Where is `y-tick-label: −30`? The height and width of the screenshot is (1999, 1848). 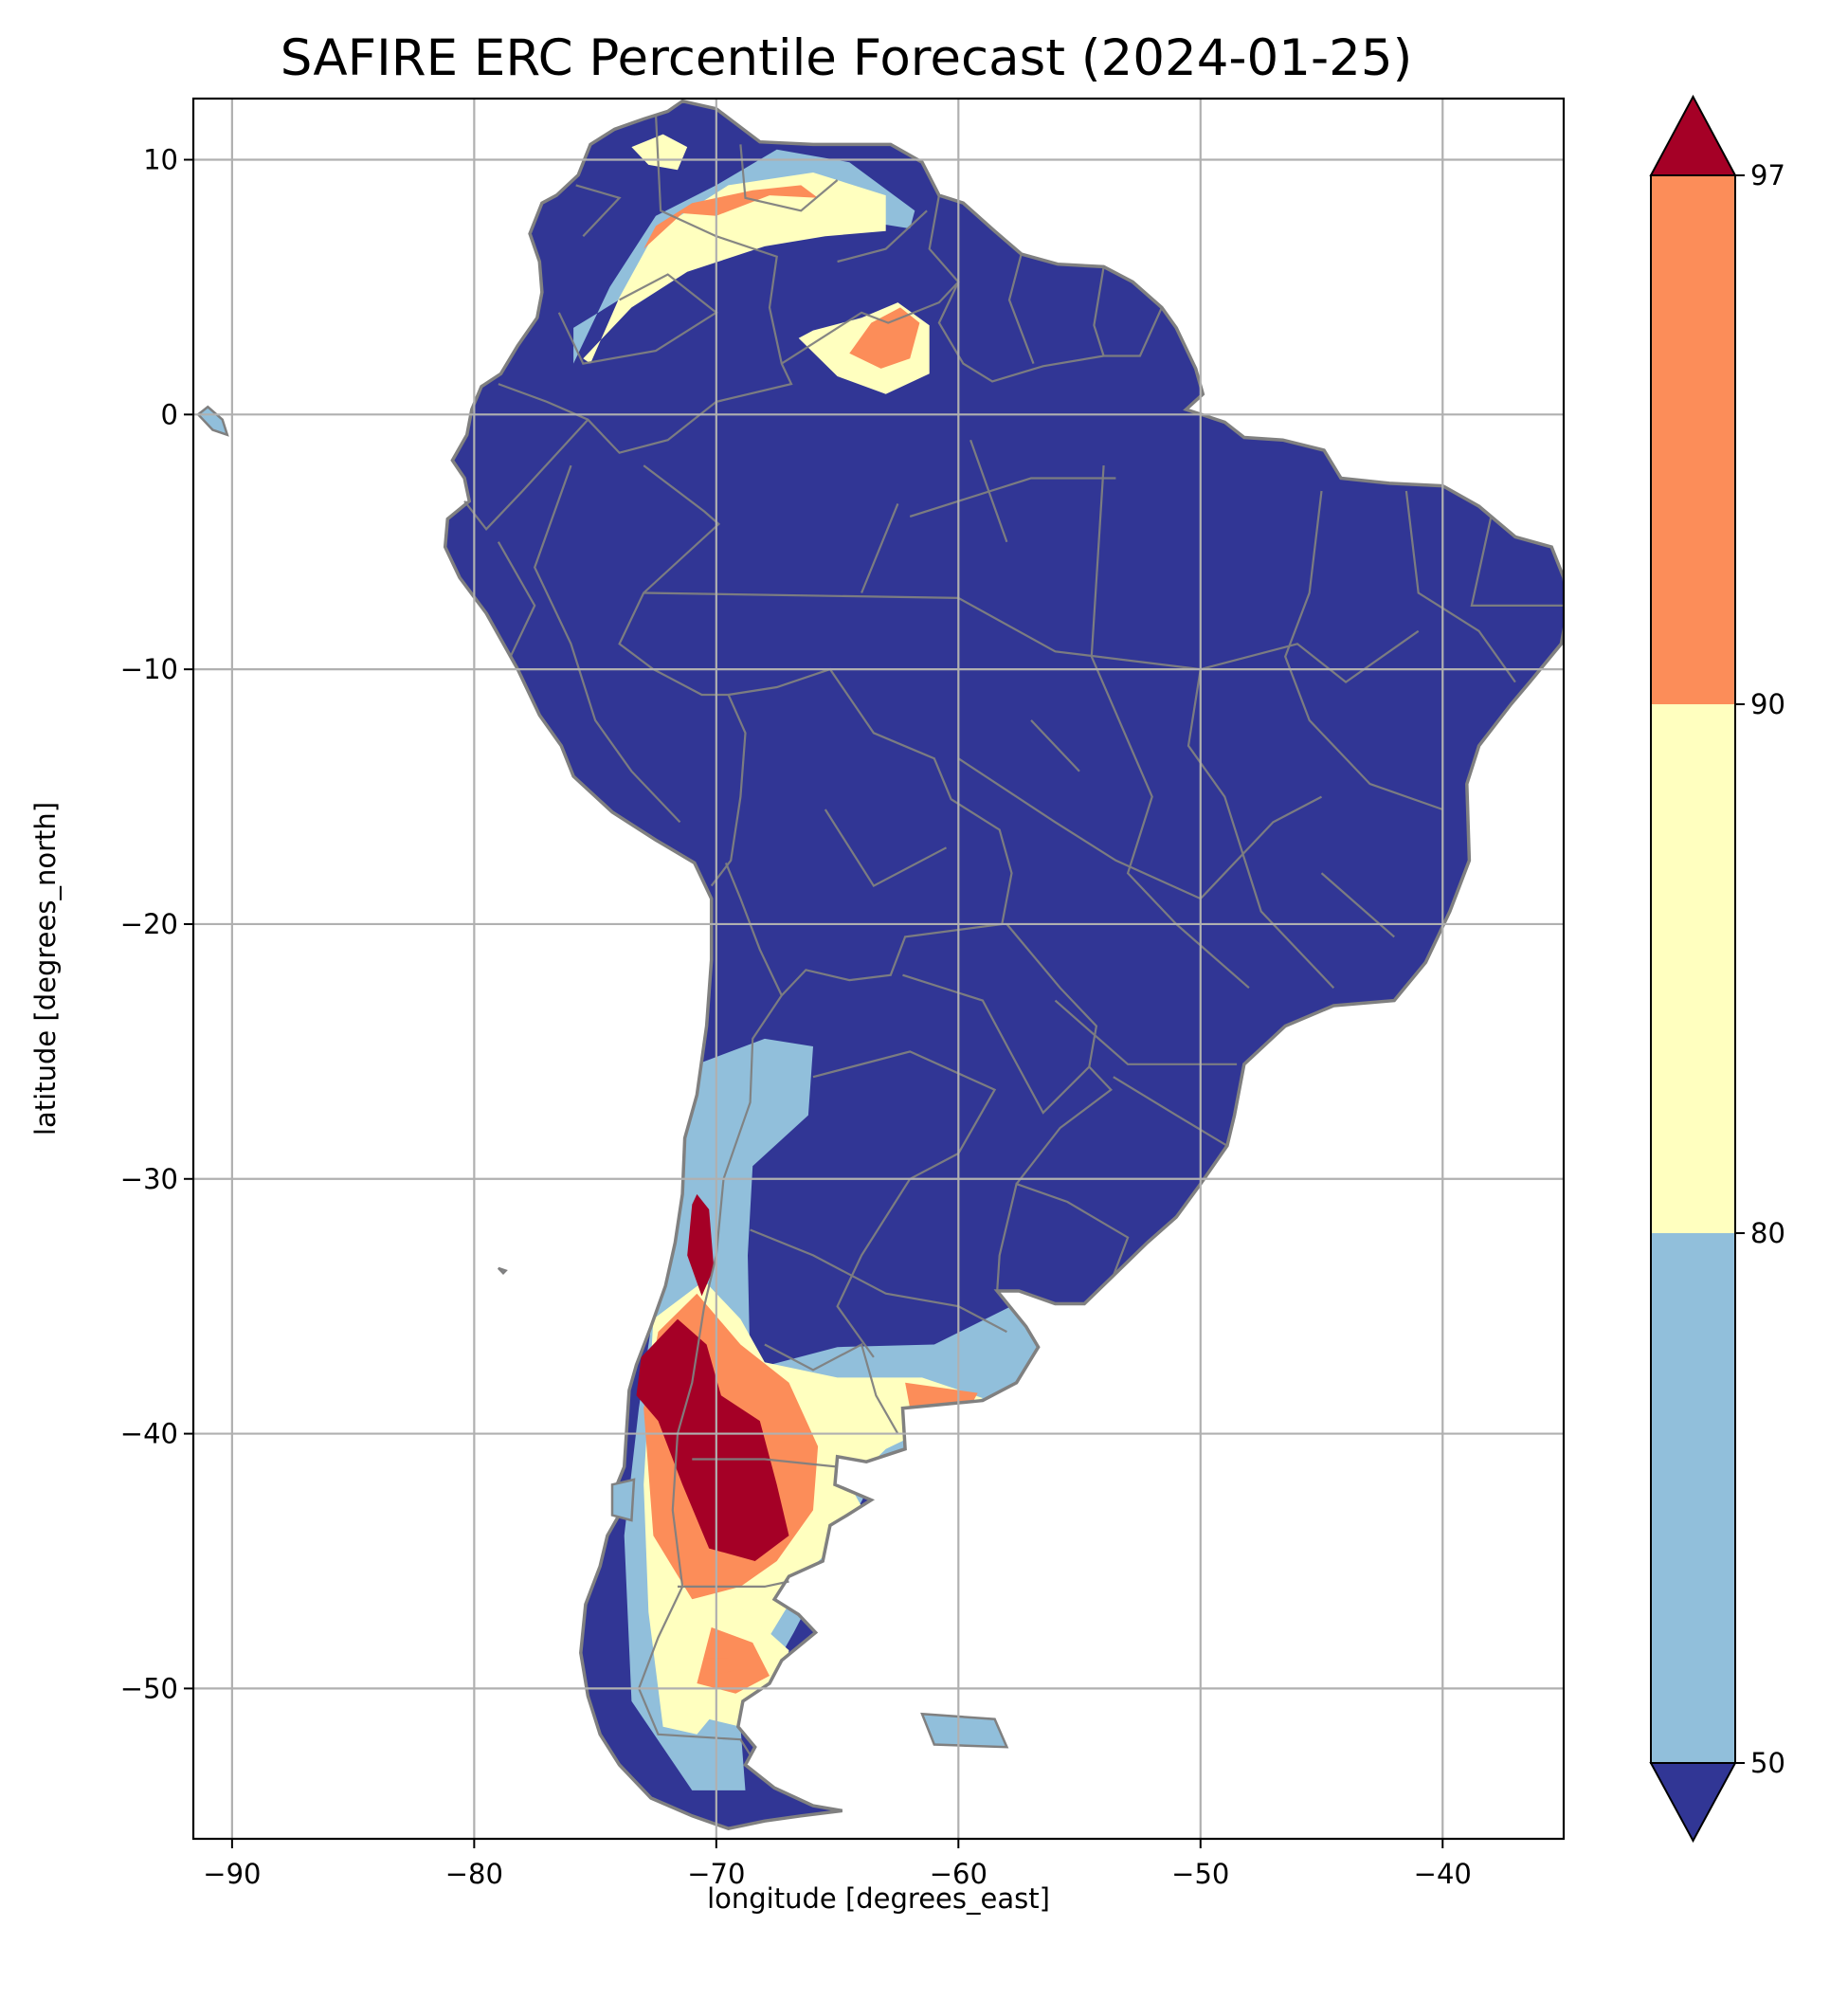 y-tick-label: −30 is located at coordinates (149, 1179).